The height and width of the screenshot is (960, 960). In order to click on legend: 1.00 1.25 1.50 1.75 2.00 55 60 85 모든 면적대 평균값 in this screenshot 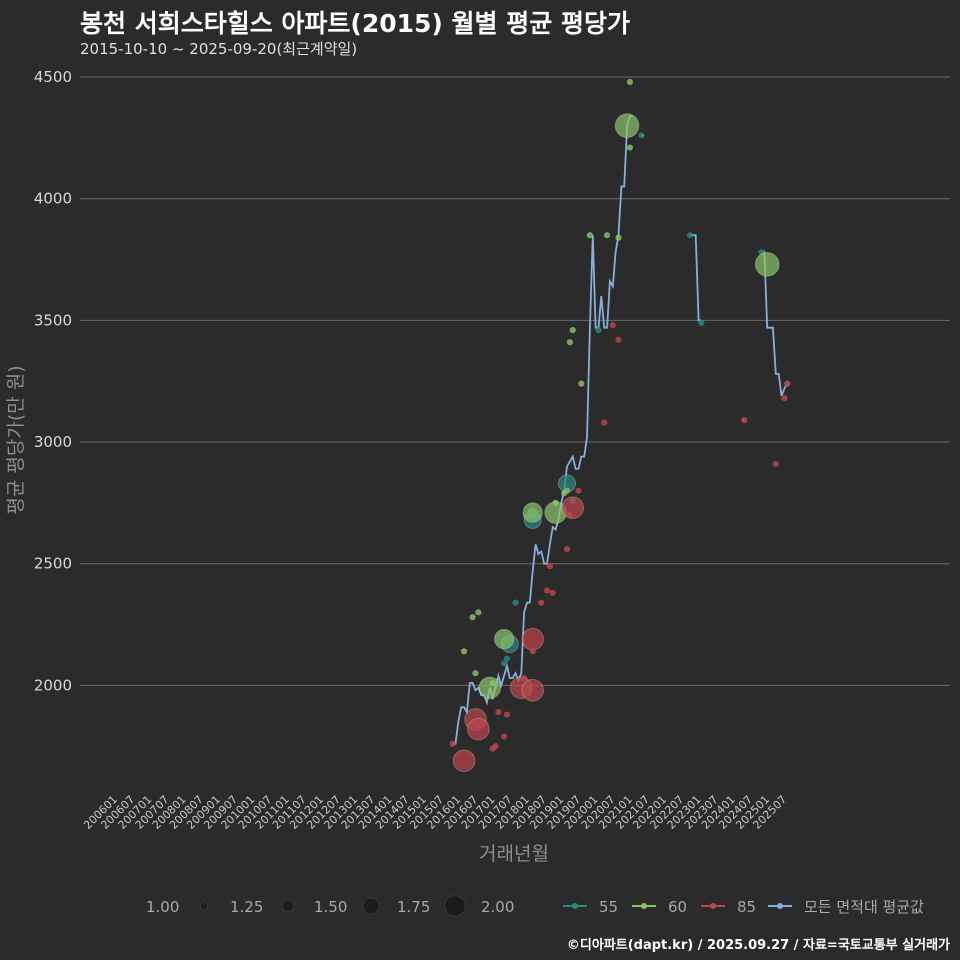, I will do `click(520, 906)`.